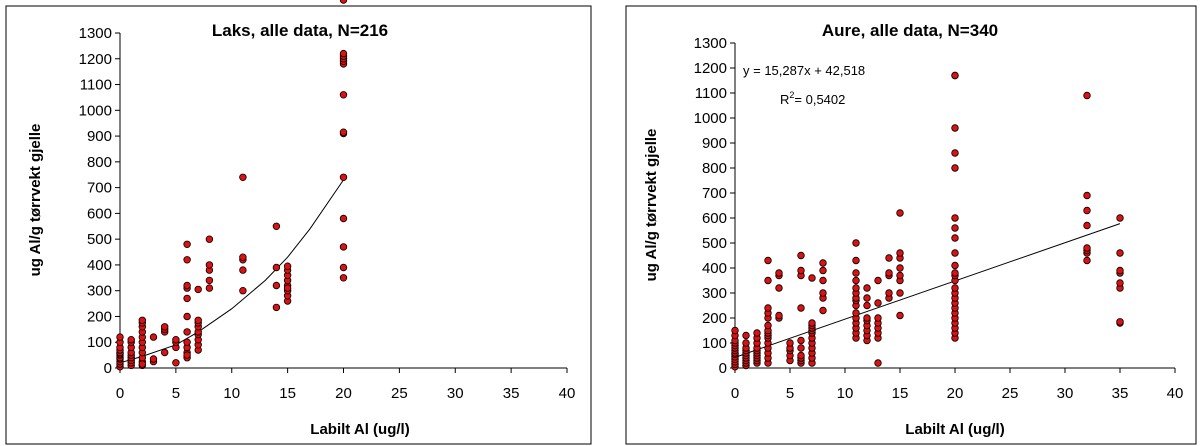  What do you see at coordinates (567, 393) in the screenshot?
I see `x-tick-label: 40` at bounding box center [567, 393].